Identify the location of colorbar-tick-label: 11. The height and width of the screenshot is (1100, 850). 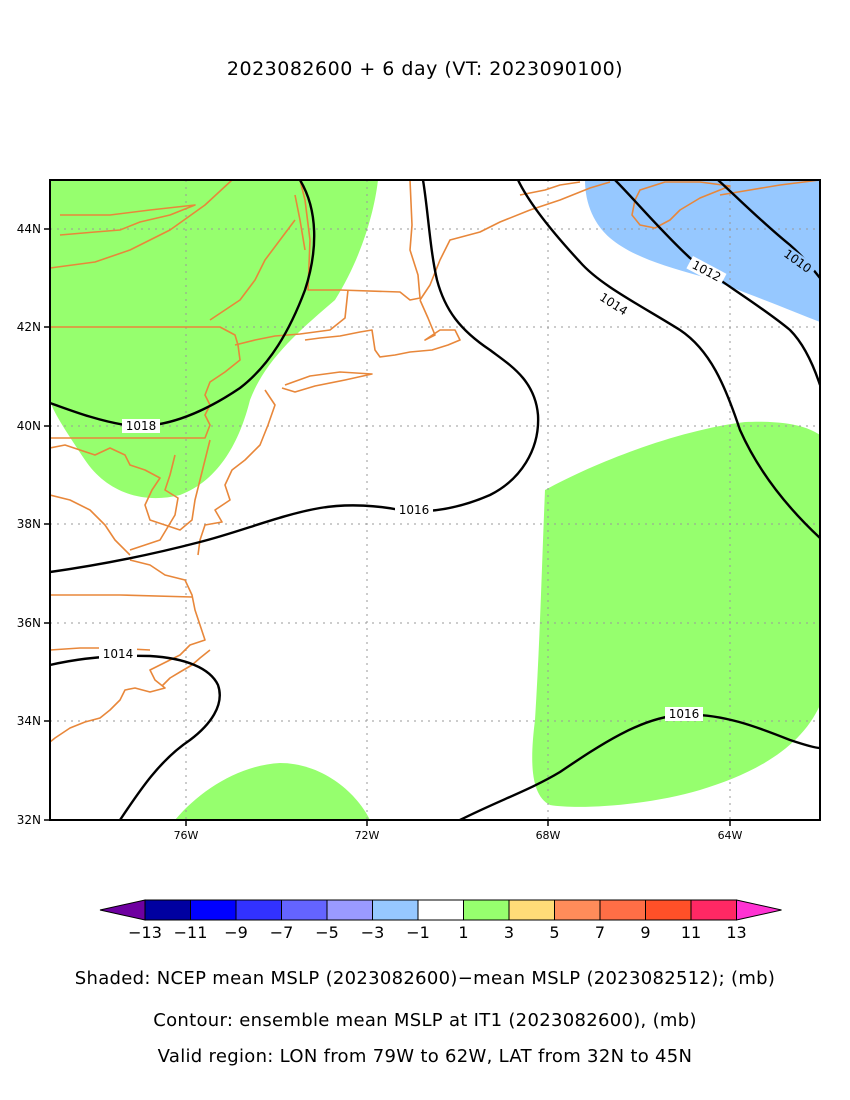
(691, 932).